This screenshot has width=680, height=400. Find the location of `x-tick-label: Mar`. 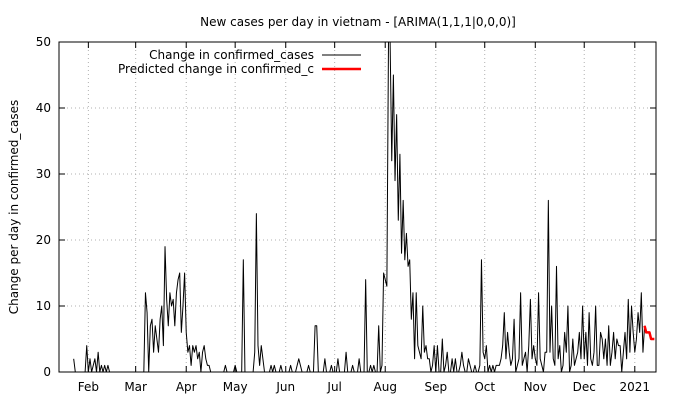

x-tick-label: Mar is located at coordinates (135, 387).